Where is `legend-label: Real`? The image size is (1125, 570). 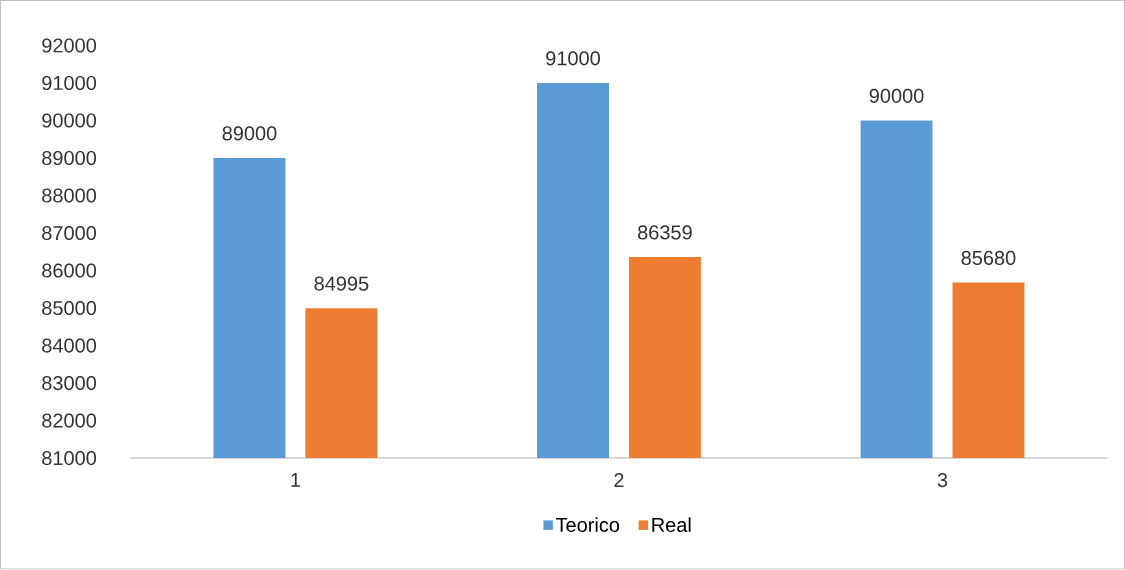 legend-label: Real is located at coordinates (671, 525).